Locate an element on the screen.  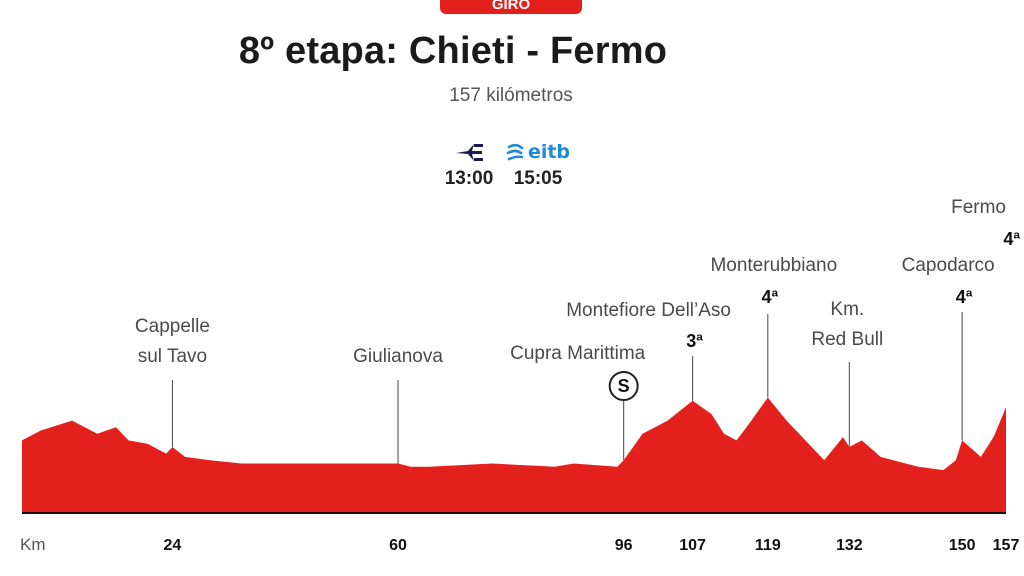
x-tick-label: 157 is located at coordinates (1006, 545).